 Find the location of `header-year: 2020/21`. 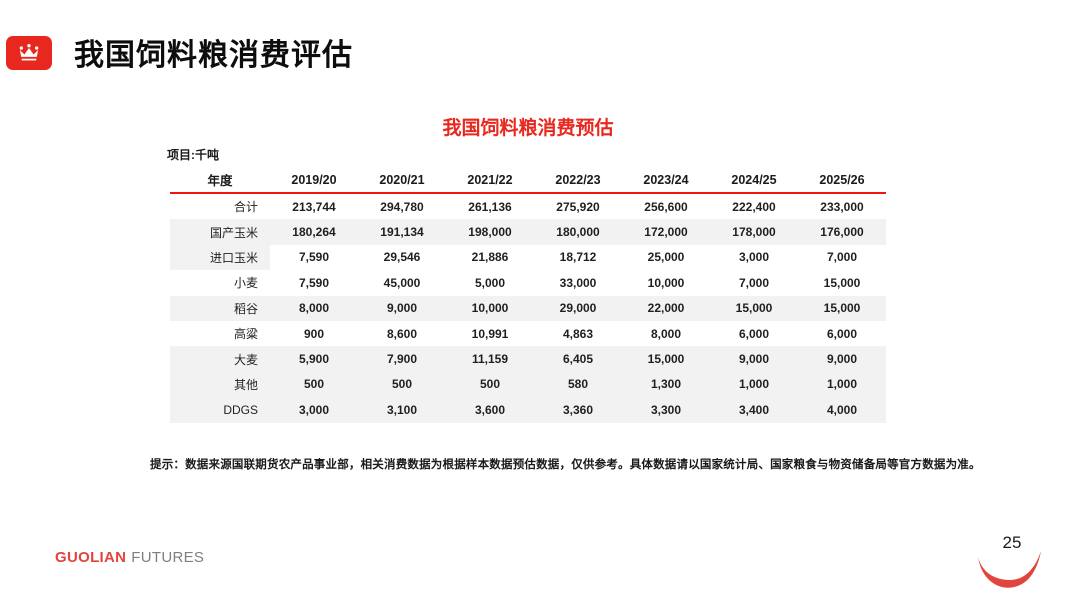

header-year: 2020/21 is located at coordinates (402, 179).